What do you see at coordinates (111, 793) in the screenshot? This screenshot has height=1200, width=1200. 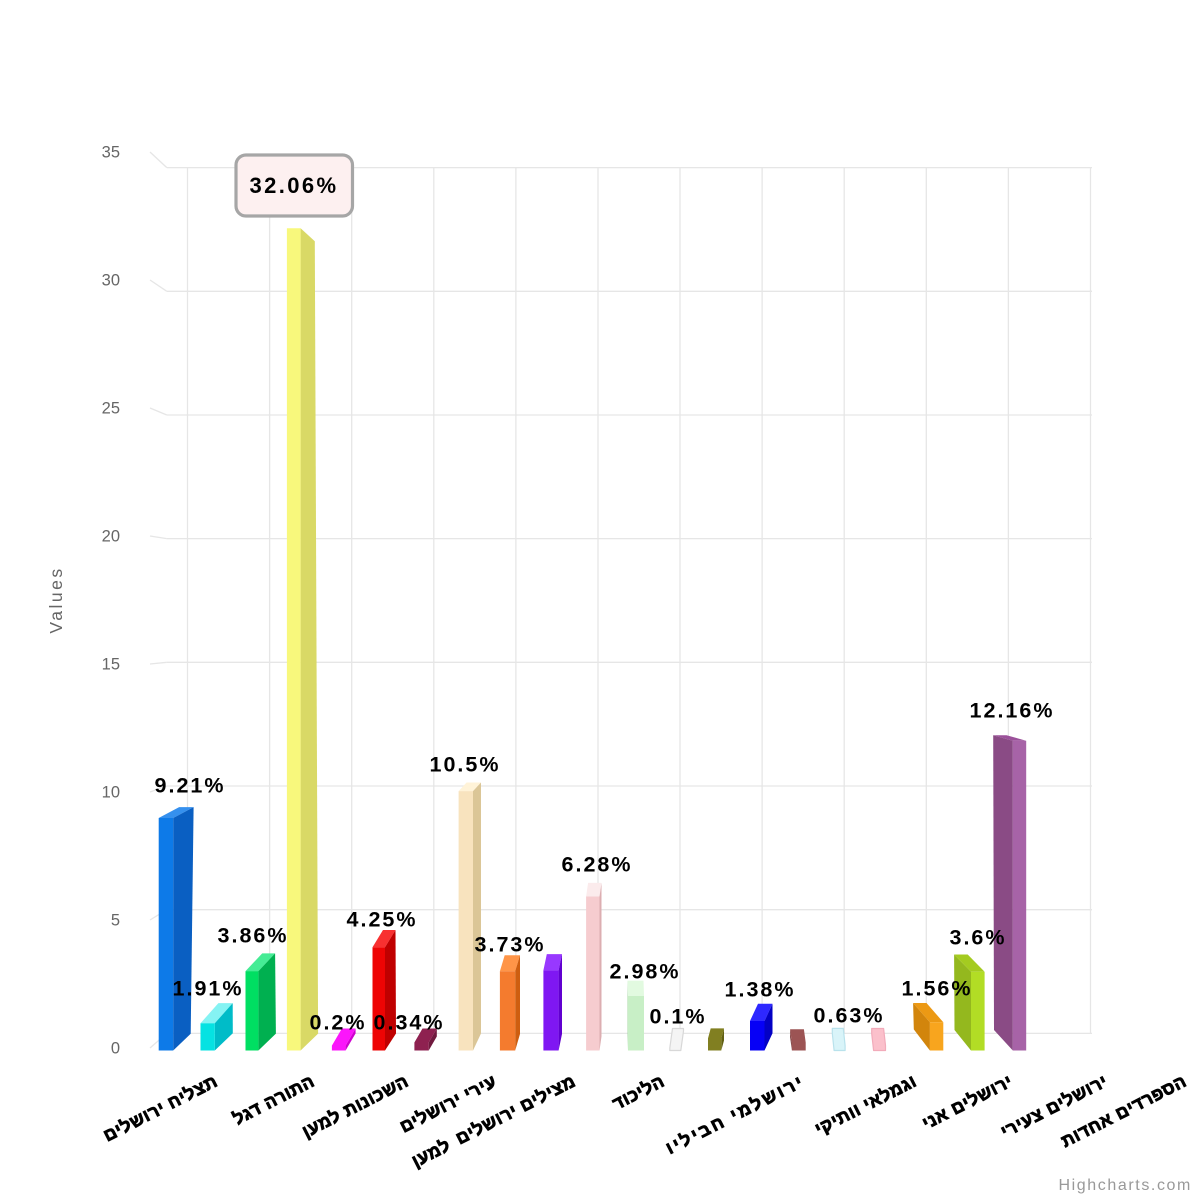 I see `svg-text: 10` at bounding box center [111, 793].